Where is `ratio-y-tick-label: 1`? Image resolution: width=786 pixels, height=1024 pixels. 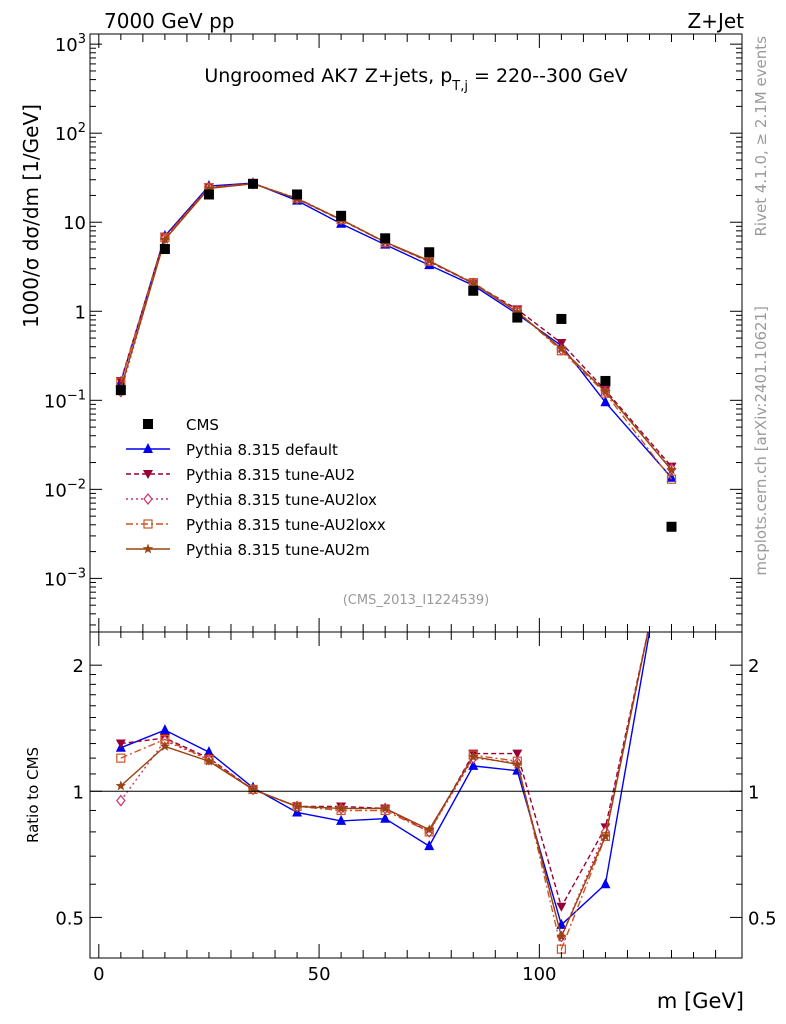
ratio-y-tick-label: 1 is located at coordinates (78, 792).